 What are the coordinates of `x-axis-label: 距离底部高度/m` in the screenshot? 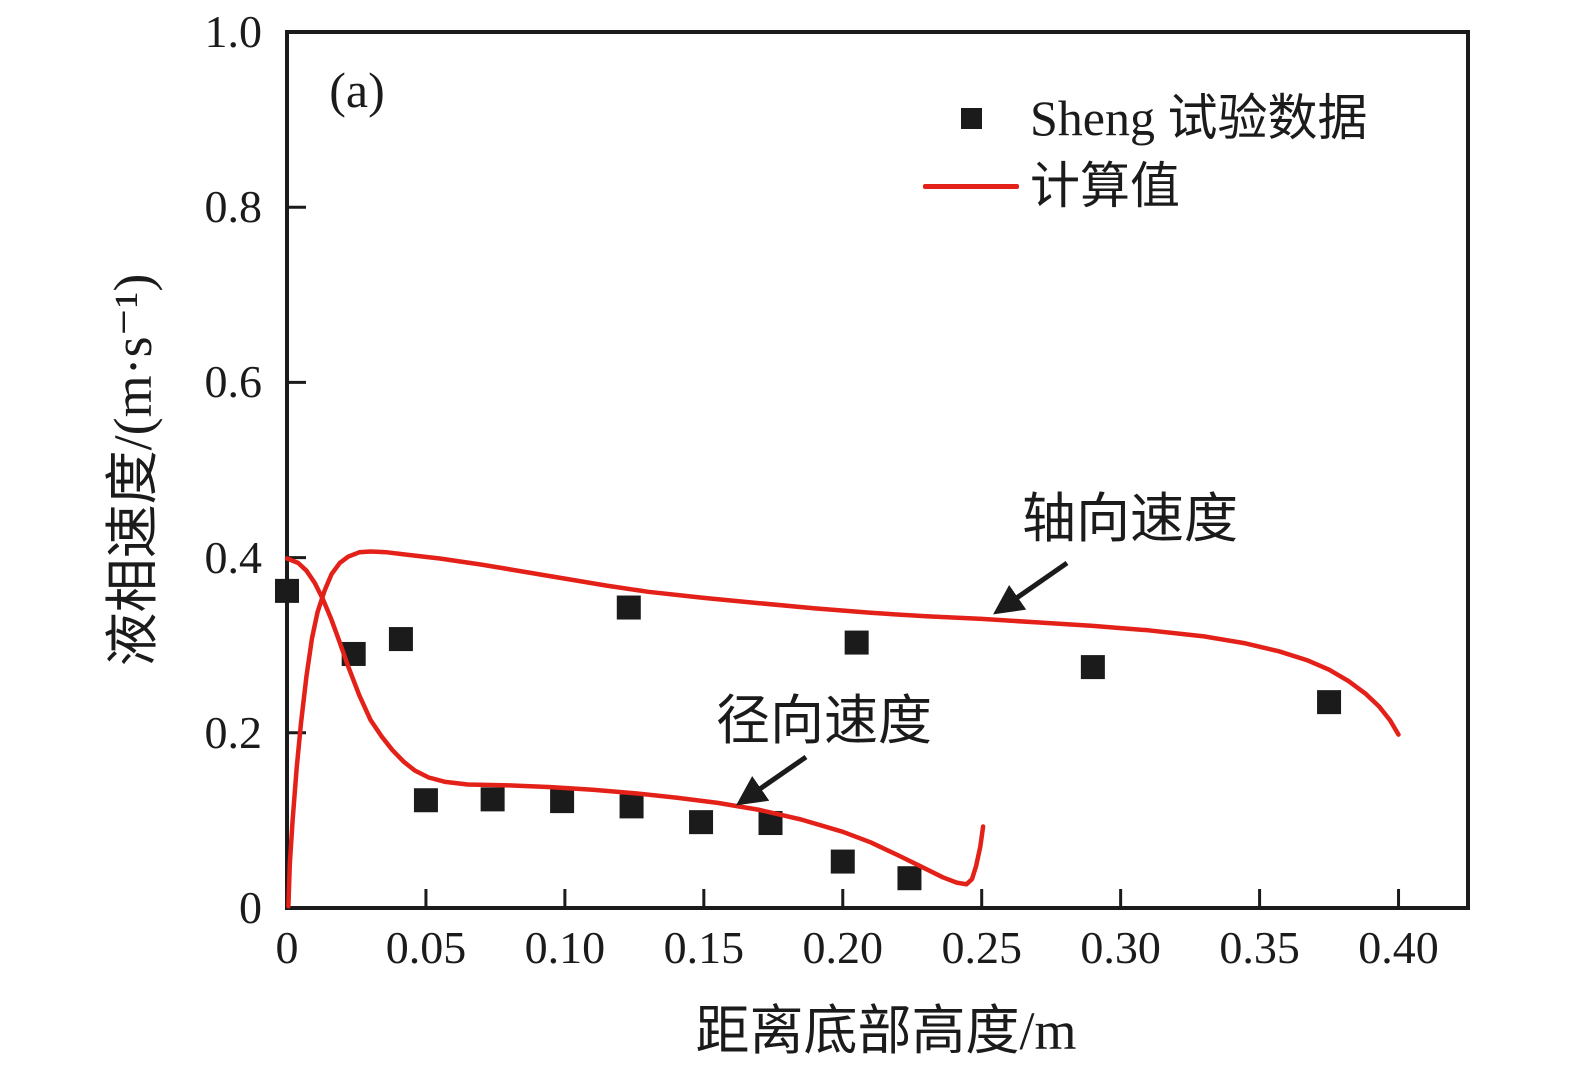 It's located at (886, 1031).